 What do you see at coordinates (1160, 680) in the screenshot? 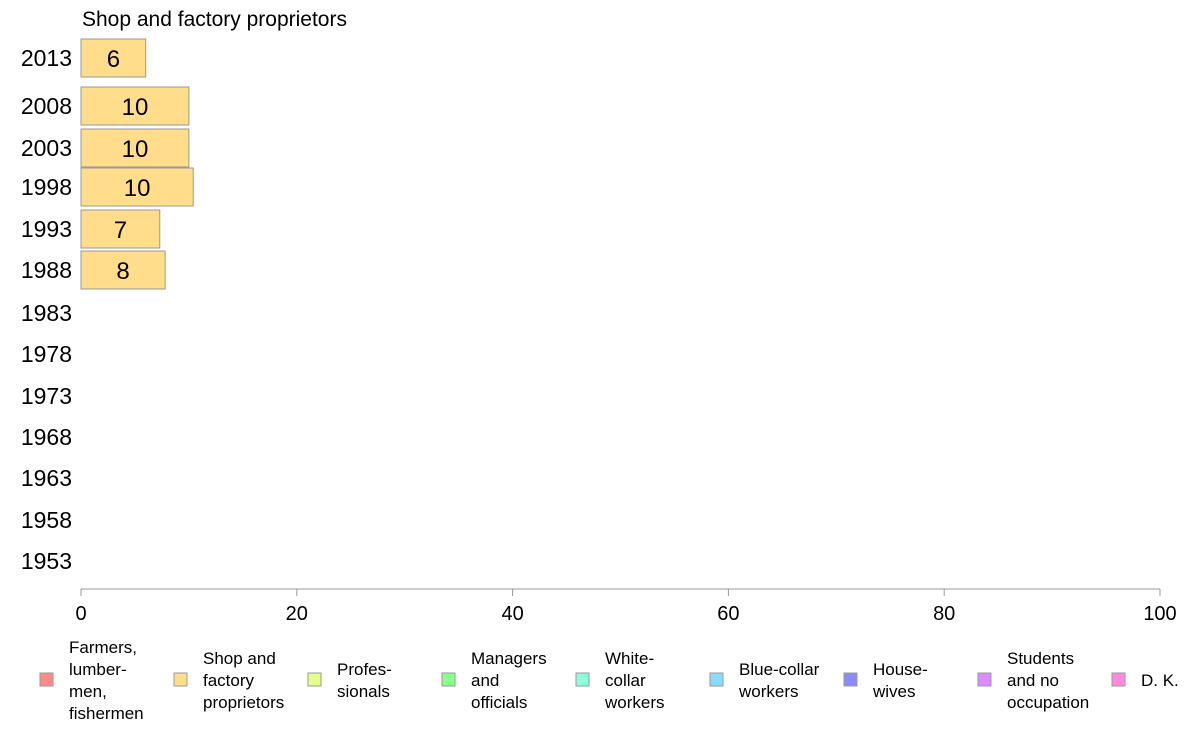
I see `legend-label-line: D. K.` at bounding box center [1160, 680].